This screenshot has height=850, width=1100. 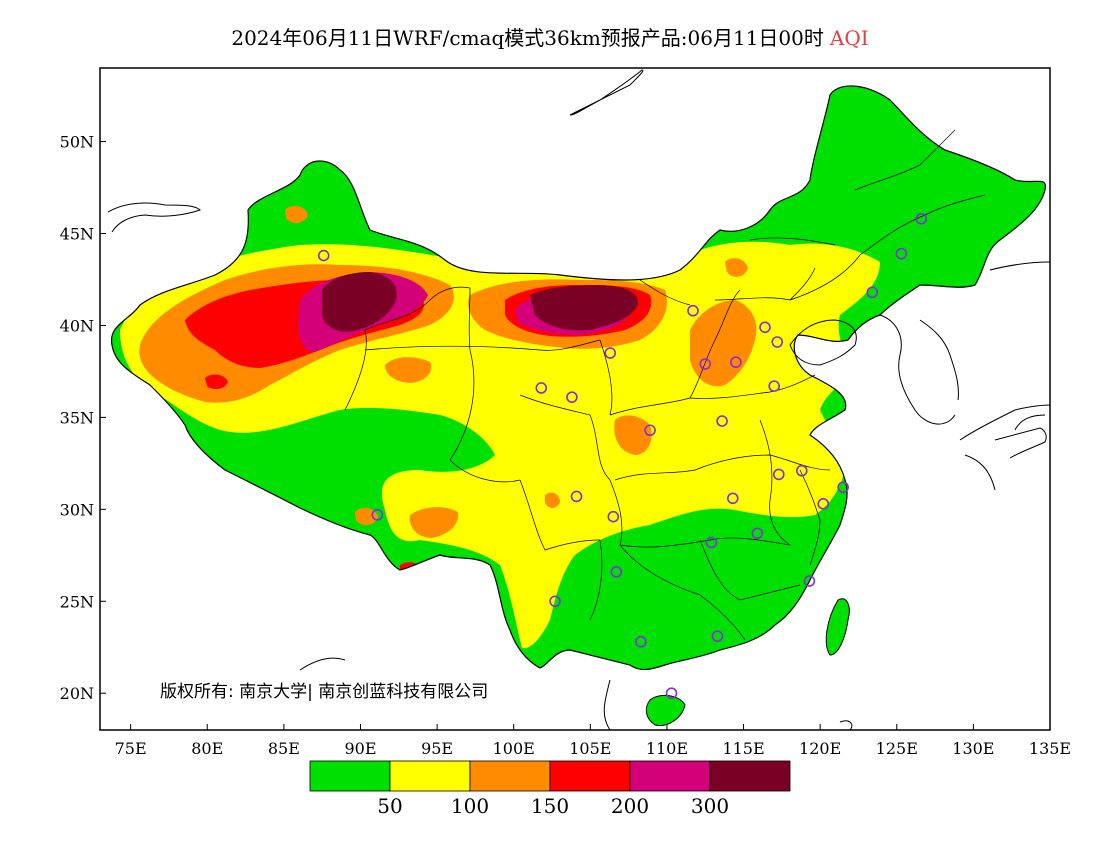 I want to click on aqi-colorbar: 50 100 150 200 300, so click(x=550, y=789).